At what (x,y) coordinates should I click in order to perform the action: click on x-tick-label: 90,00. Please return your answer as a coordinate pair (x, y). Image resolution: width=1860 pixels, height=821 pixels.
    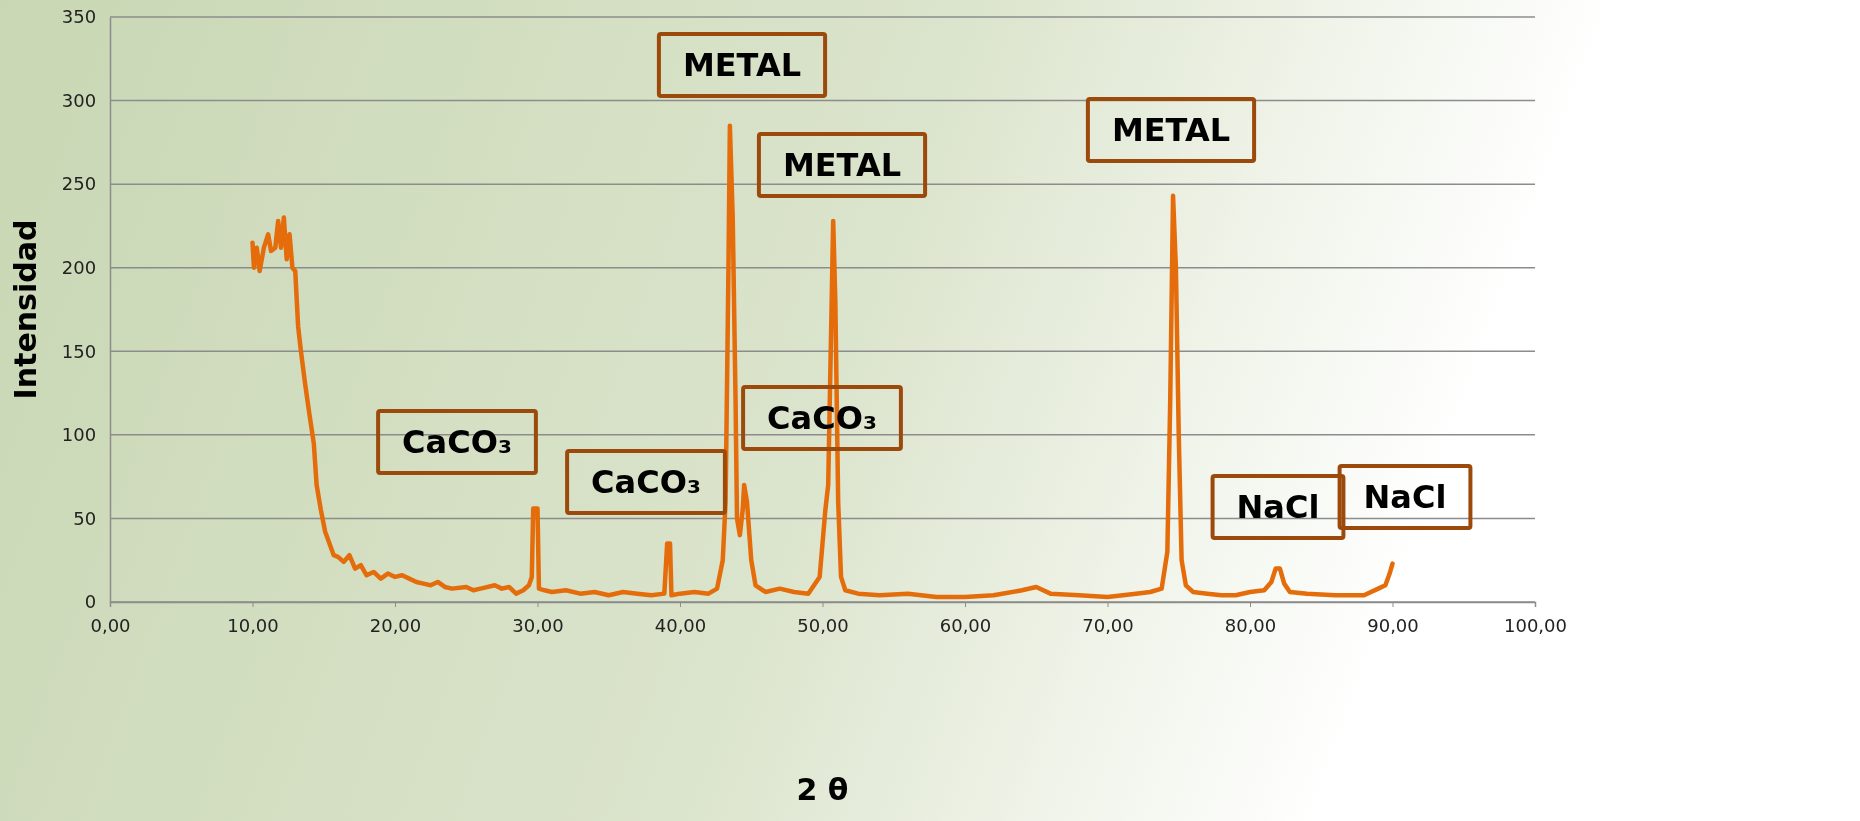
    Looking at the image, I should click on (1393, 625).